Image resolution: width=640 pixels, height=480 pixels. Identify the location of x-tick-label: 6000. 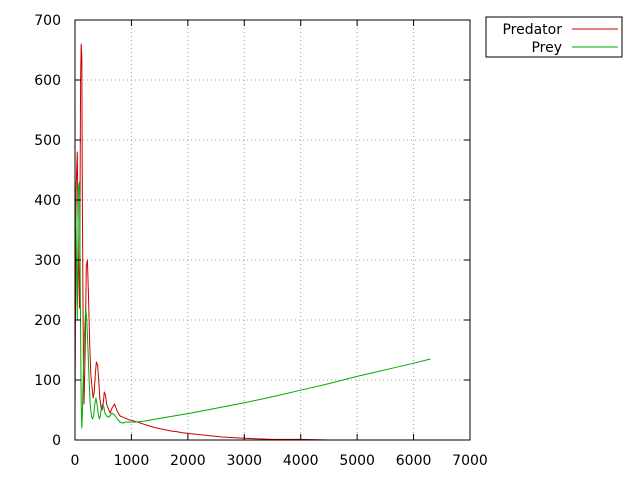
(414, 461).